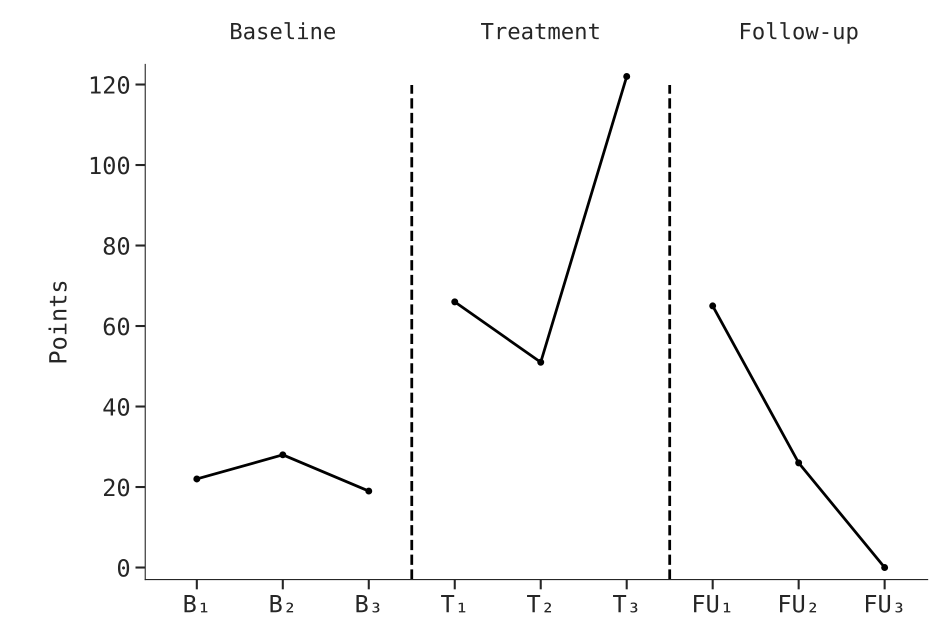 Image resolution: width=937 pixels, height=644 pixels. Describe the element at coordinates (57, 322) in the screenshot. I see `y-axis-title: Points` at that location.